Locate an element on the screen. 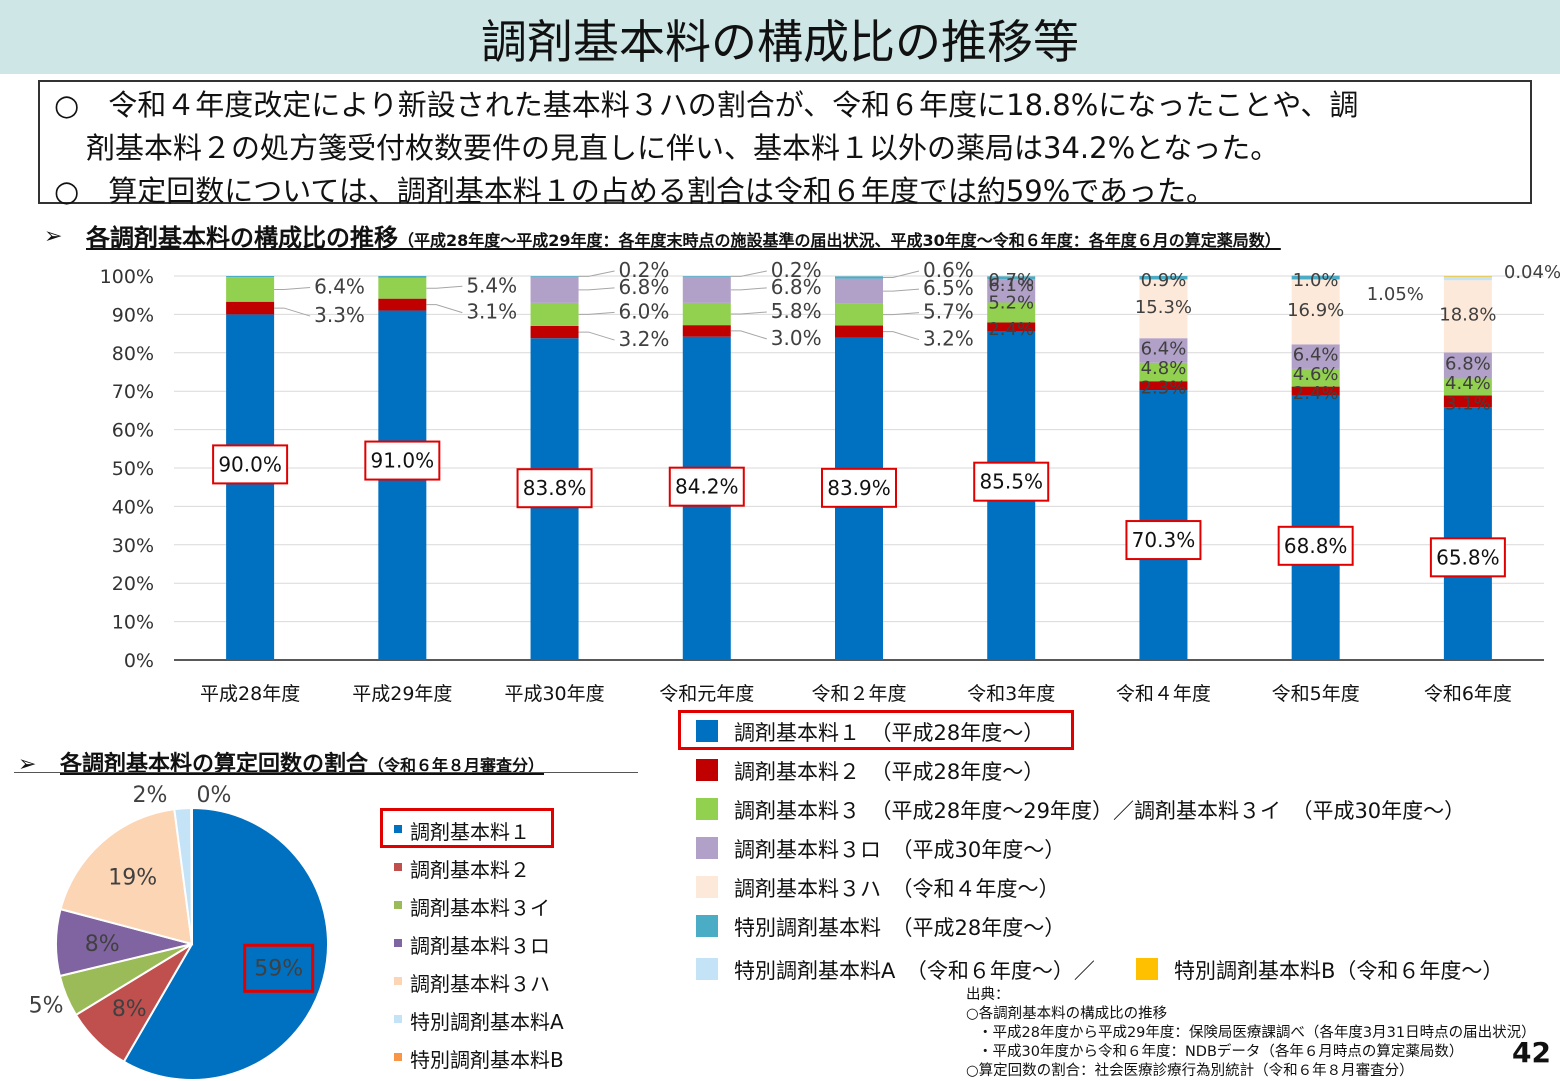 The height and width of the screenshot is (1081, 1560). data-label: 4.4% is located at coordinates (1468, 383).